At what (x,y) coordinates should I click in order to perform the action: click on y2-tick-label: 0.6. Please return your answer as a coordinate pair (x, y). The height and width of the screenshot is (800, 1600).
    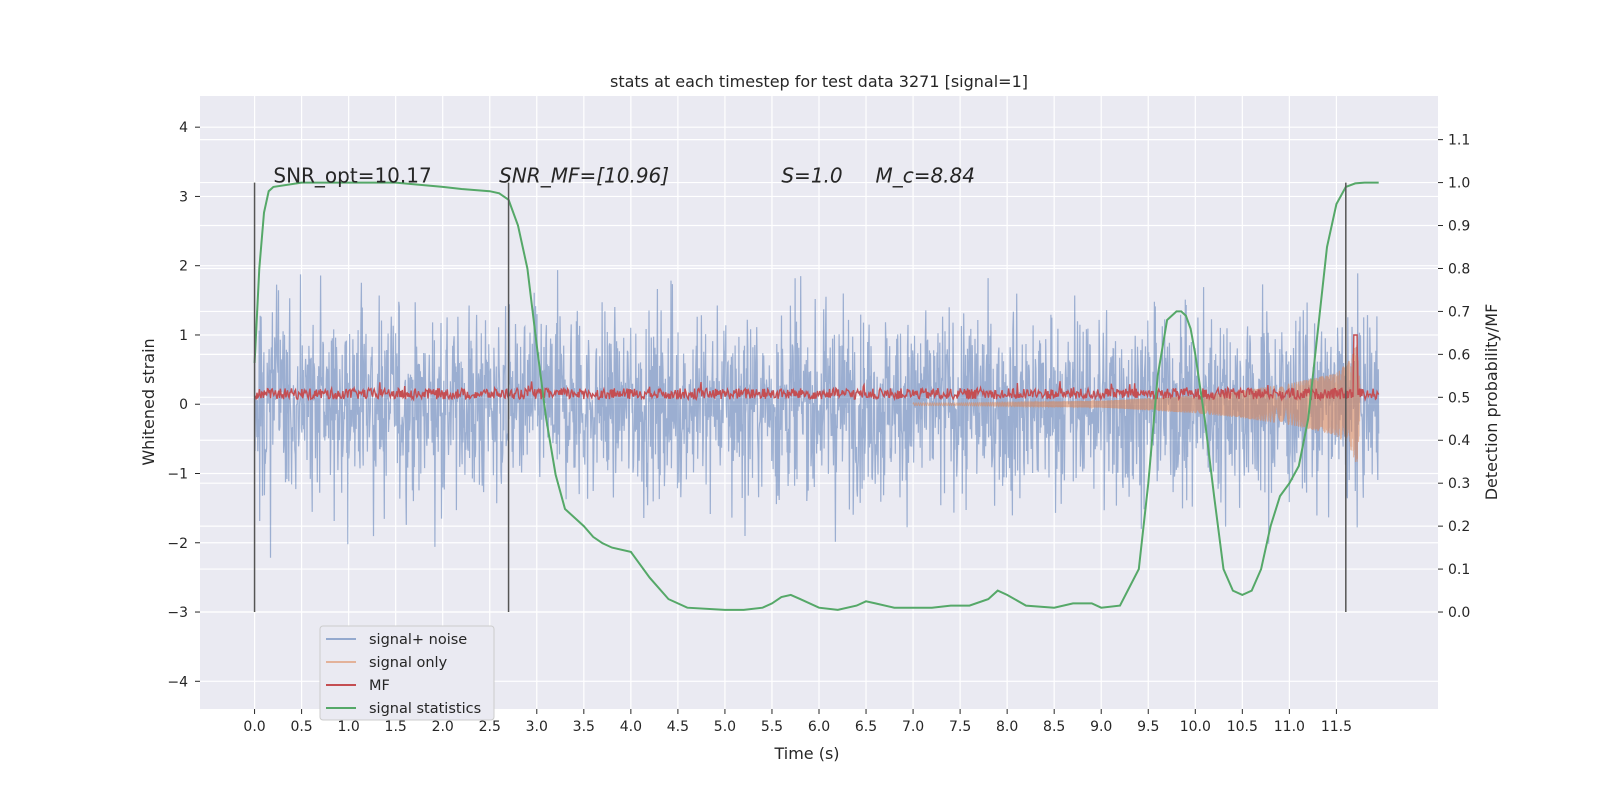
    Looking at the image, I should click on (1459, 355).